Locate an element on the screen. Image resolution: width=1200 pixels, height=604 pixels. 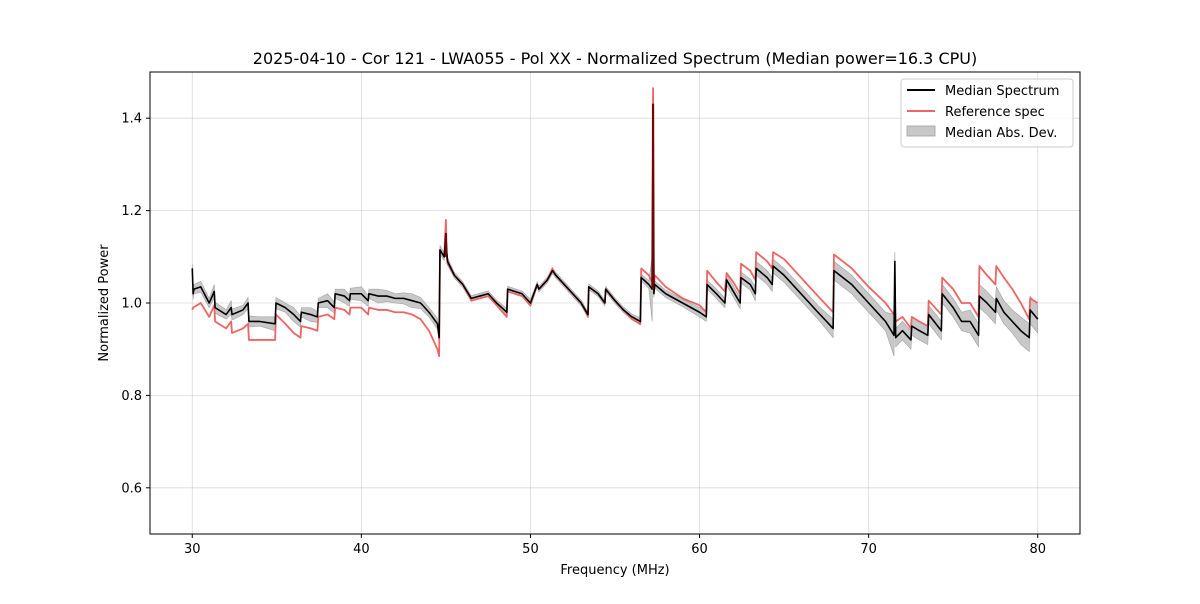
legend-mad-swatch is located at coordinates (921, 131).